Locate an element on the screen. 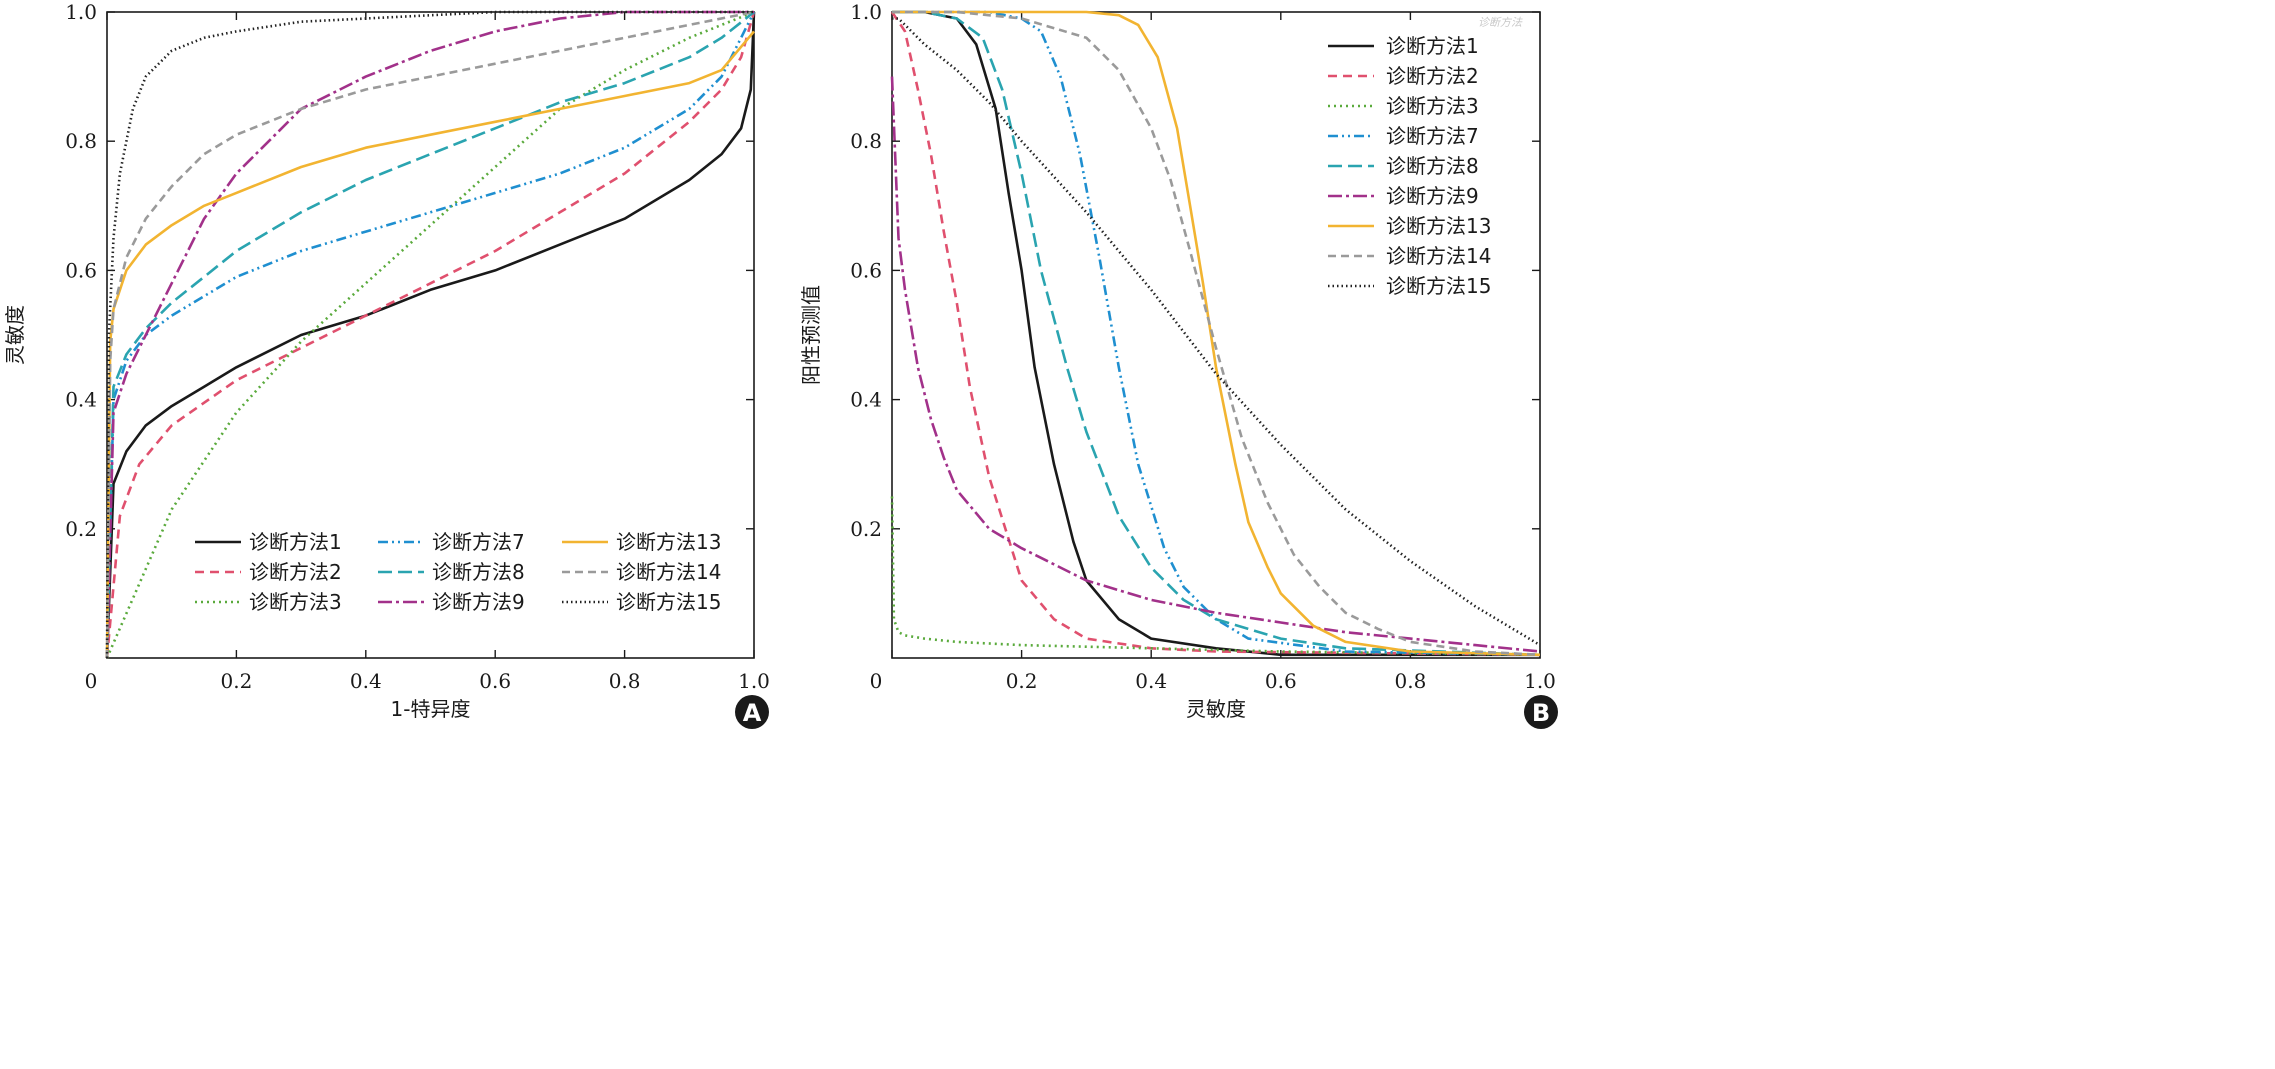  x-axis-label: 灵敏度 is located at coordinates (1216, 709).